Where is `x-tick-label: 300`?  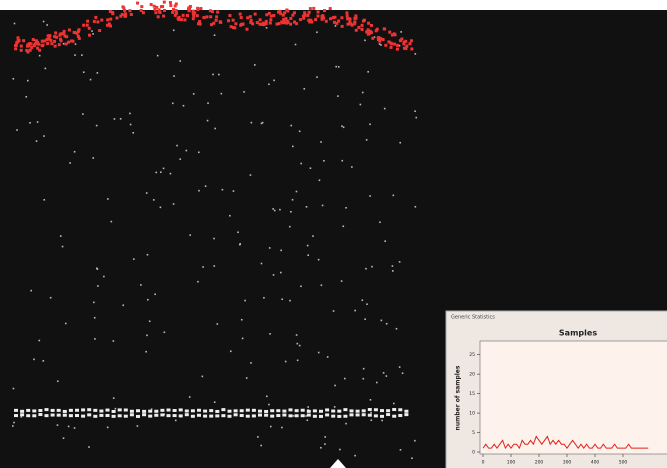 x-tick-label: 300 is located at coordinates (567, 463).